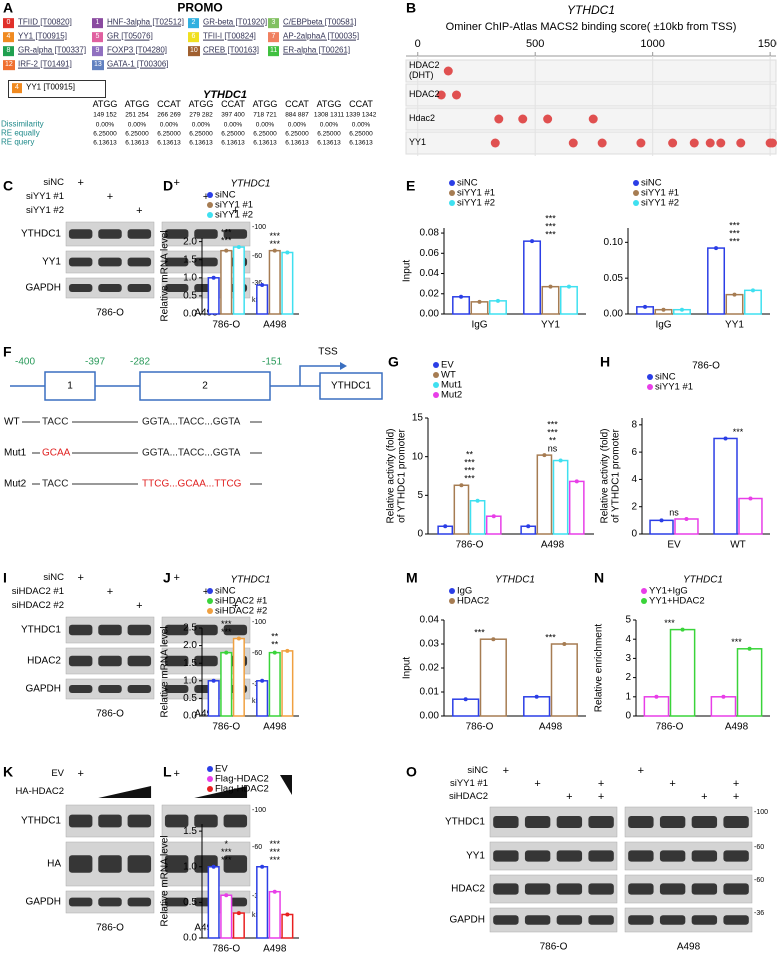  What do you see at coordinates (636, 193) in the screenshot?
I see `legend-swatch` at bounding box center [636, 193].